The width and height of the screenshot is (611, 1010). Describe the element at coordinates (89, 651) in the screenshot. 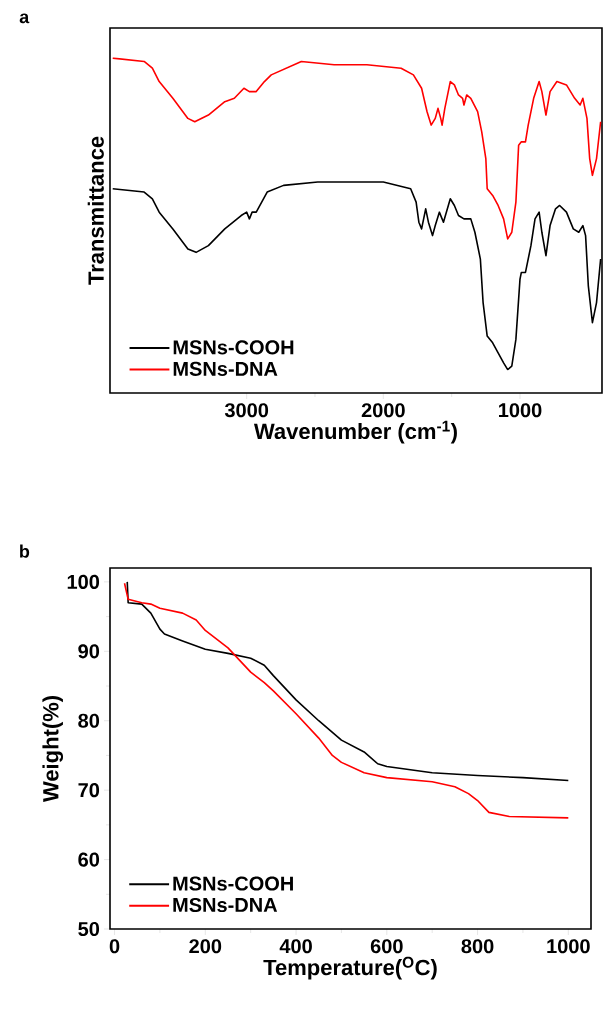

I see `y-tick-label: 90` at that location.